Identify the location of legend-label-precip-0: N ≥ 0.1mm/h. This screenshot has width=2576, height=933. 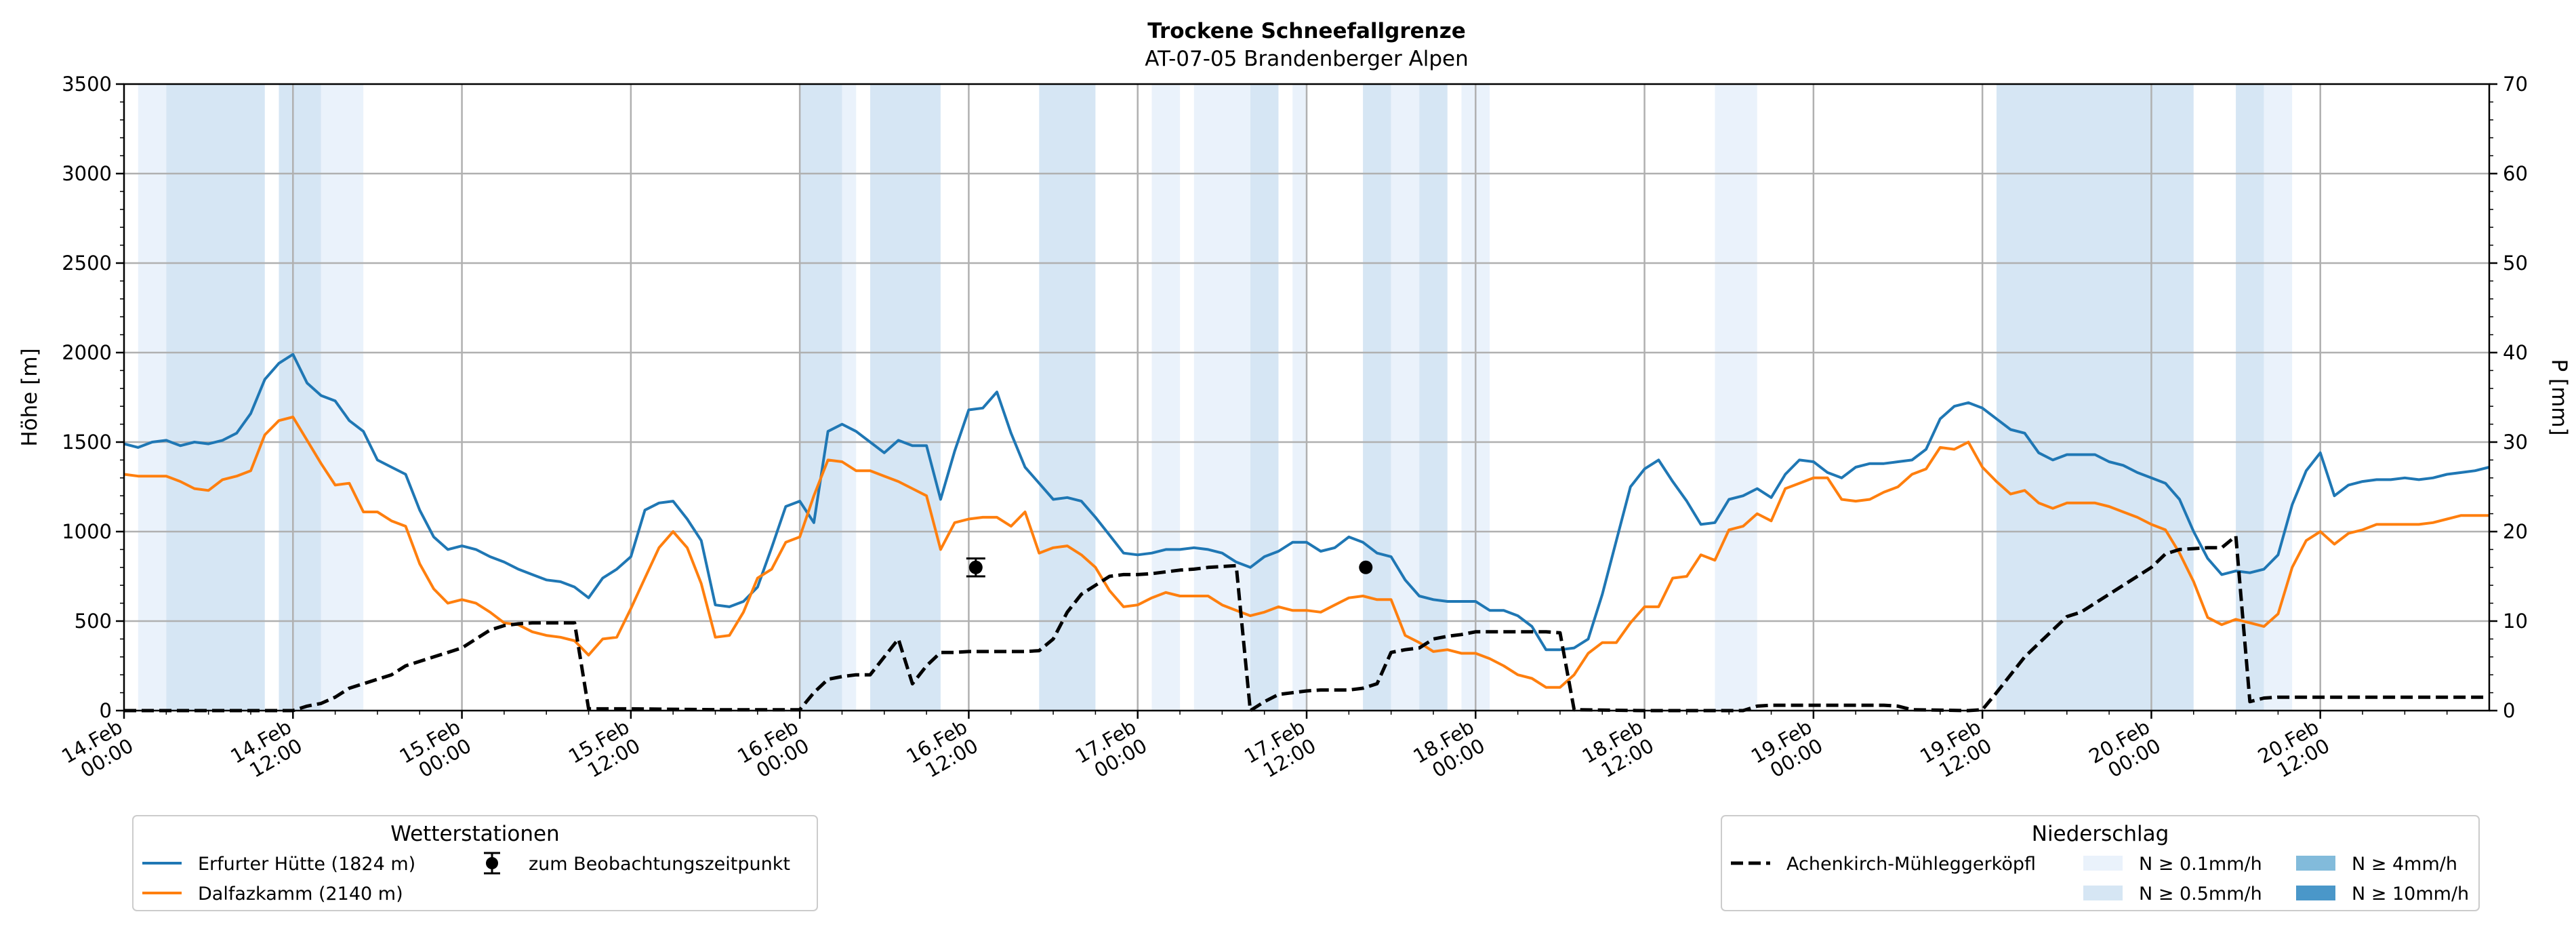
(2200, 864).